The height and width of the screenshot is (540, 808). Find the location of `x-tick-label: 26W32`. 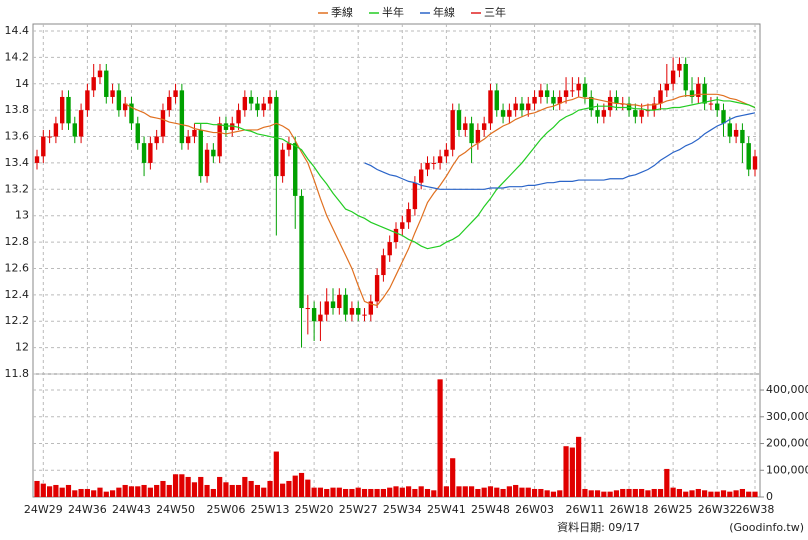

x-tick-label: 26W32 is located at coordinates (717, 509).